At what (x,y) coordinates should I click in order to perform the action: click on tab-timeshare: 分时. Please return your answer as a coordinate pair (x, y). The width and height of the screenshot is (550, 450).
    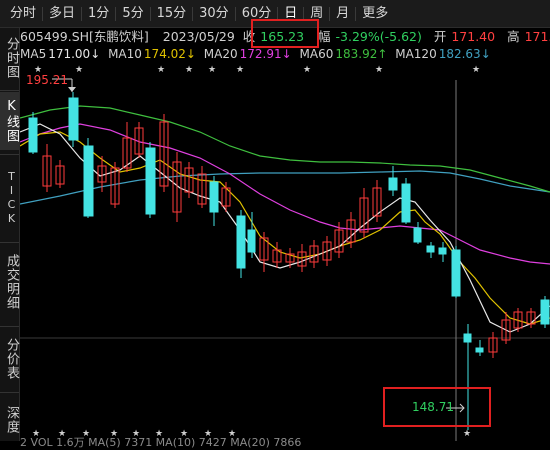
    Looking at the image, I should click on (23, 13).